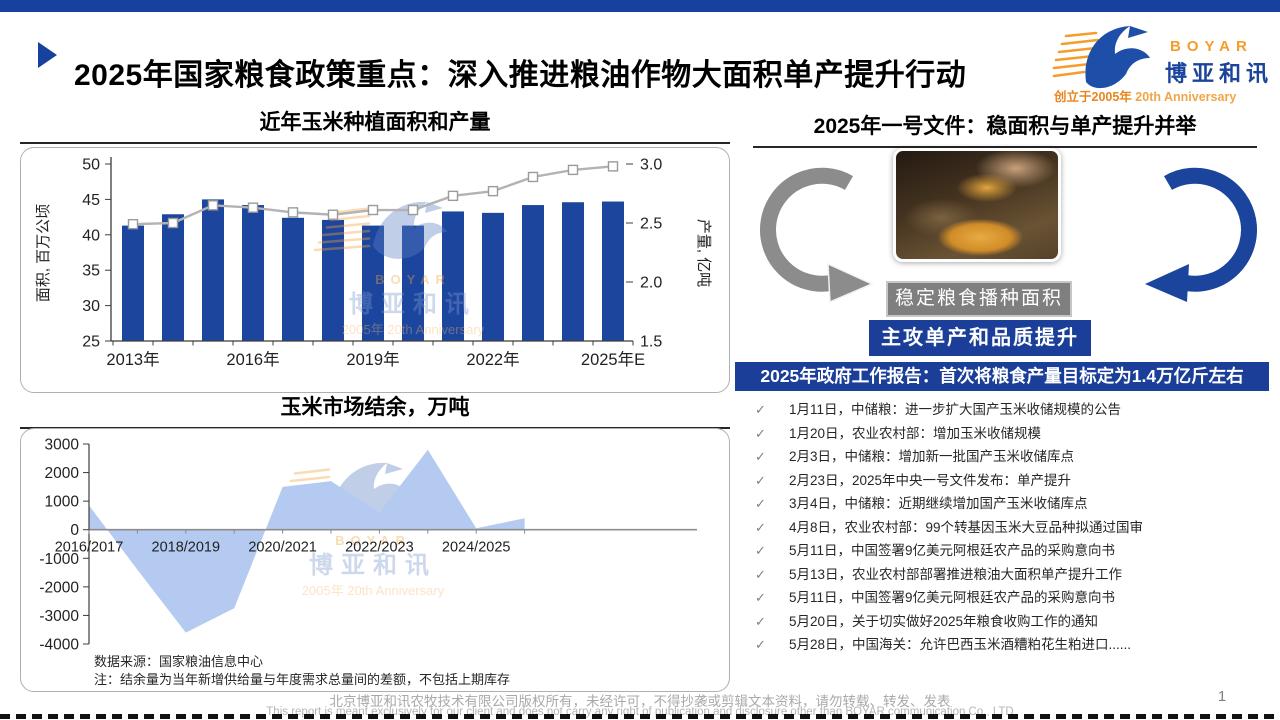 This screenshot has height=720, width=1280. I want to click on svg-text: 1.5, so click(651, 342).